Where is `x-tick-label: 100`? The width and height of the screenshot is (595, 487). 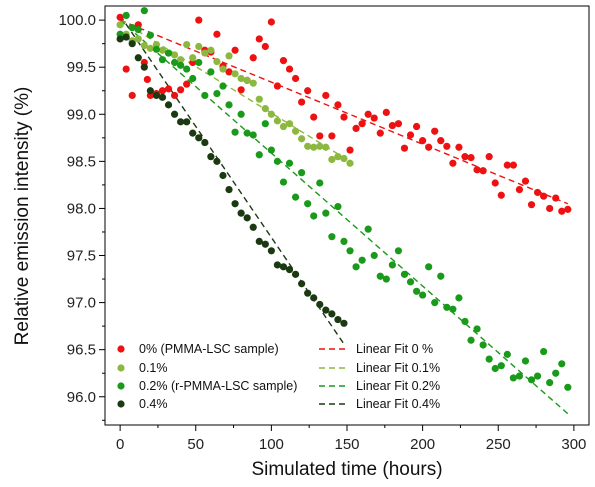 x-tick-label: 100 is located at coordinates (271, 444).